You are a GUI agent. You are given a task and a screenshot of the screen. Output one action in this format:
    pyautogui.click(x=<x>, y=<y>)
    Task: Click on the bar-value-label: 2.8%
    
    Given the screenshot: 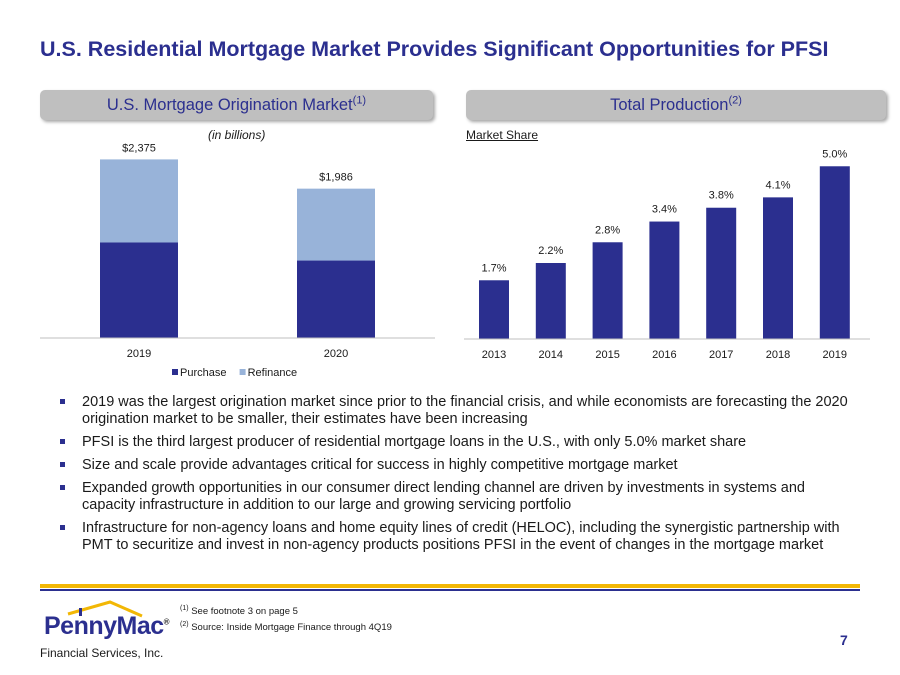 What is the action you would take?
    pyautogui.click(x=607, y=230)
    